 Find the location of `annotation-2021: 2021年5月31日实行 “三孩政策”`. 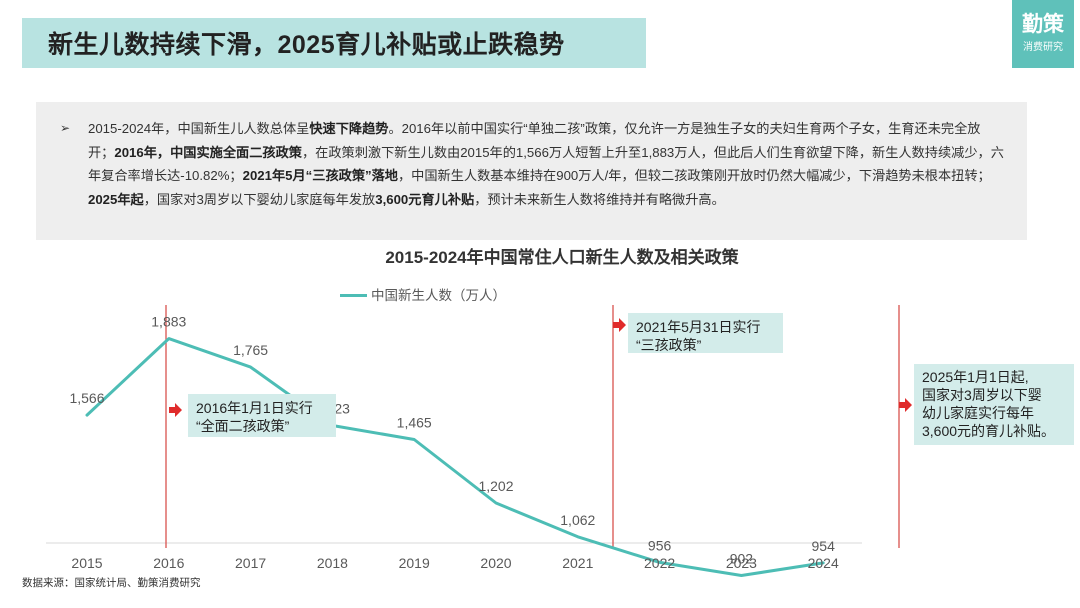

annotation-2021: 2021年5月31日实行 “三孩政策” is located at coordinates (705, 333).